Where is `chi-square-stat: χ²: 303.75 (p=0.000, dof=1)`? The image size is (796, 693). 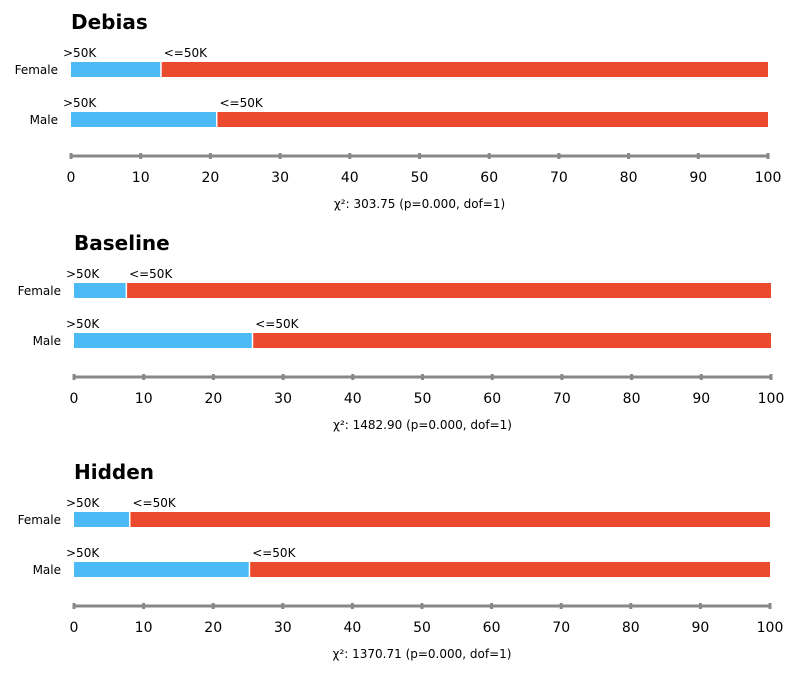 chi-square-stat: χ²: 303.75 (p=0.000, dof=1) is located at coordinates (419, 204).